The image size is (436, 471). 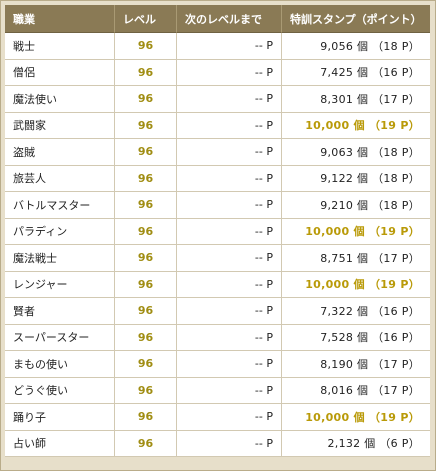 I want to click on job-name: 魔法使い, so click(x=60, y=99).